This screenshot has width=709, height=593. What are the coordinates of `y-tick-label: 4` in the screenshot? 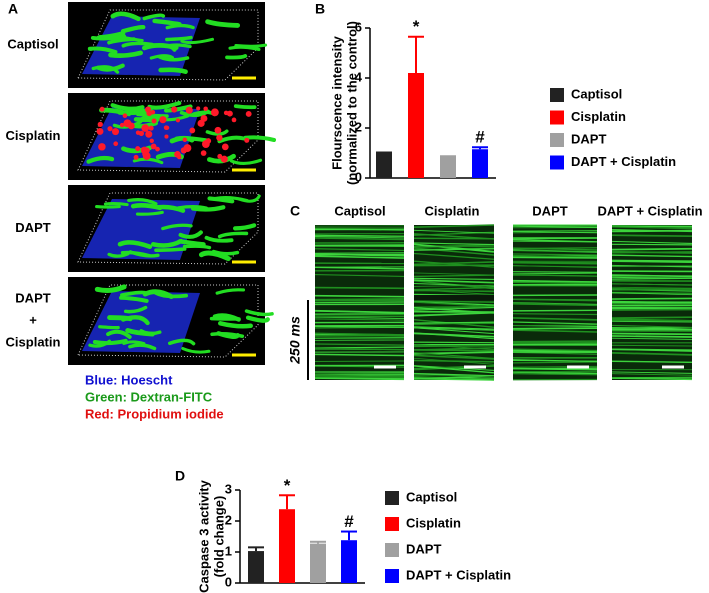 It's located at (359, 76).